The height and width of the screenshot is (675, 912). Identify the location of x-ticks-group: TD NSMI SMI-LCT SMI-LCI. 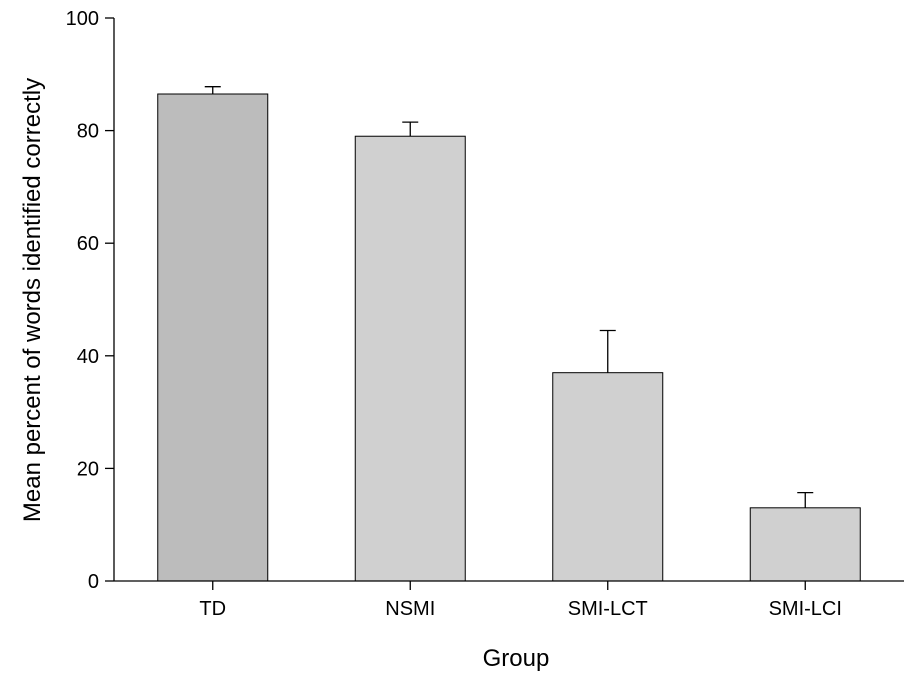
(520, 600).